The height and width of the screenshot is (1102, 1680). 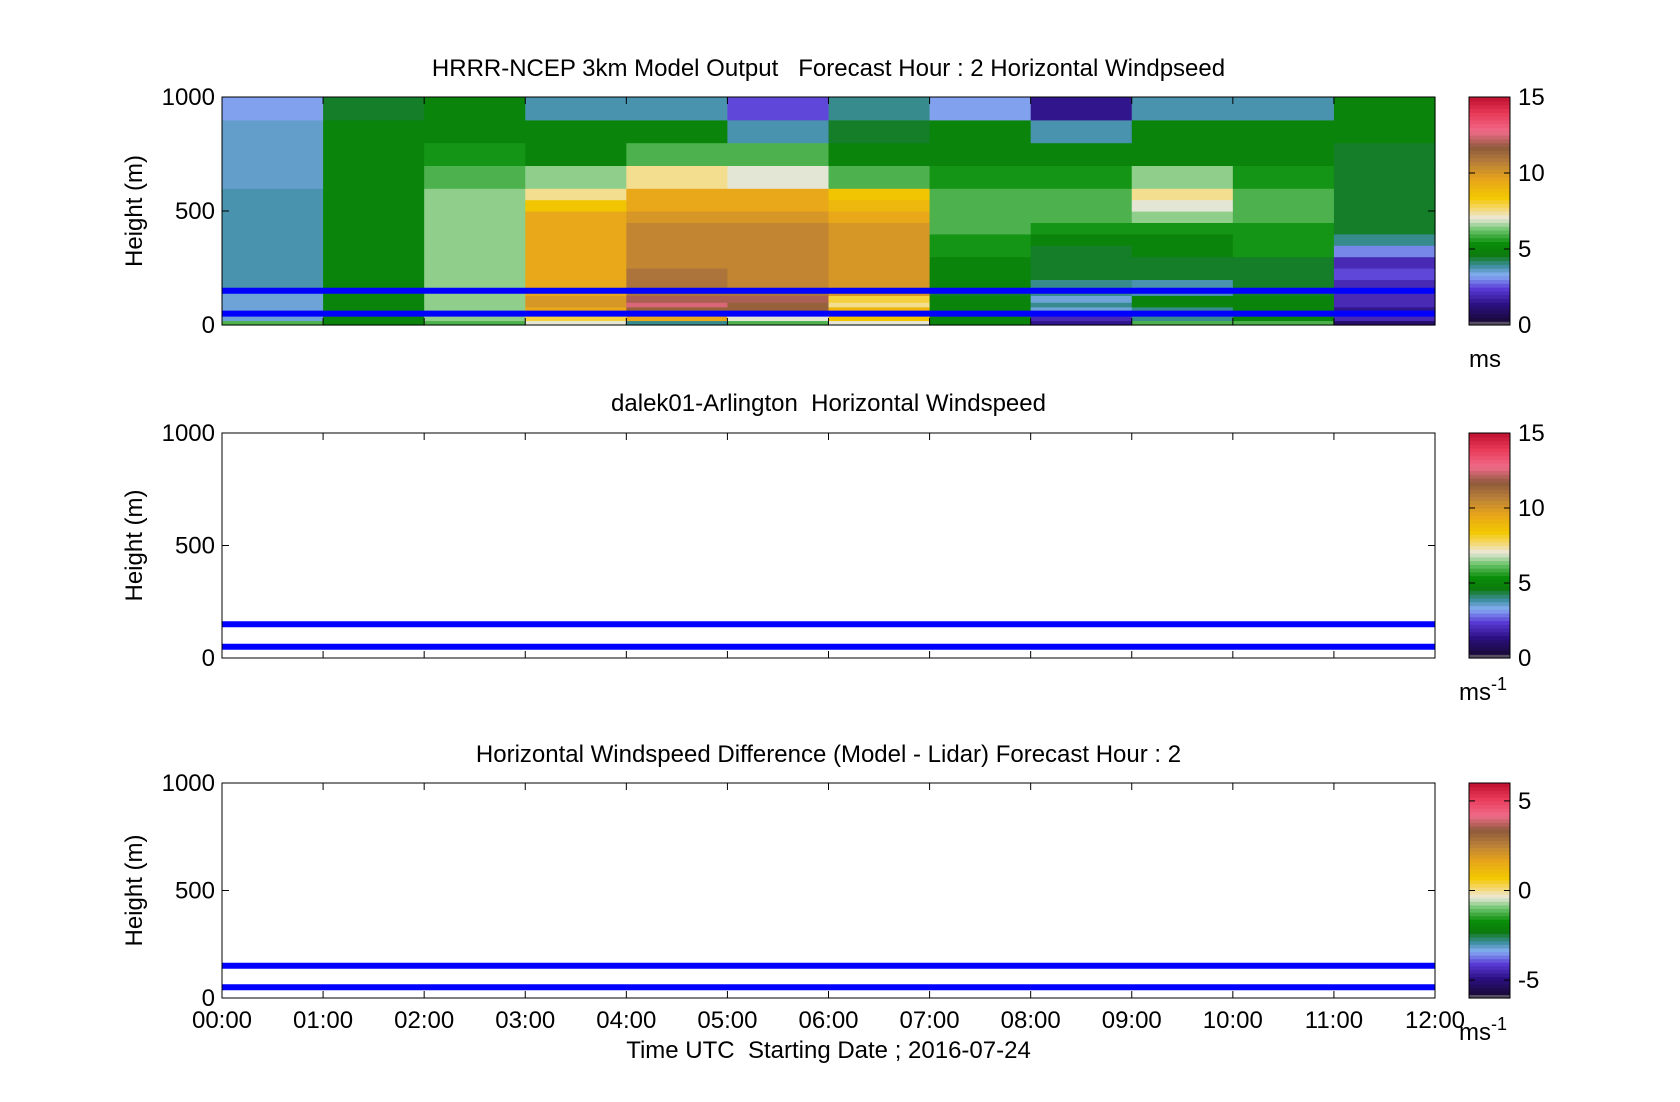 I want to click on colorbar-units-superscript: -1, so click(x=1499, y=1024).